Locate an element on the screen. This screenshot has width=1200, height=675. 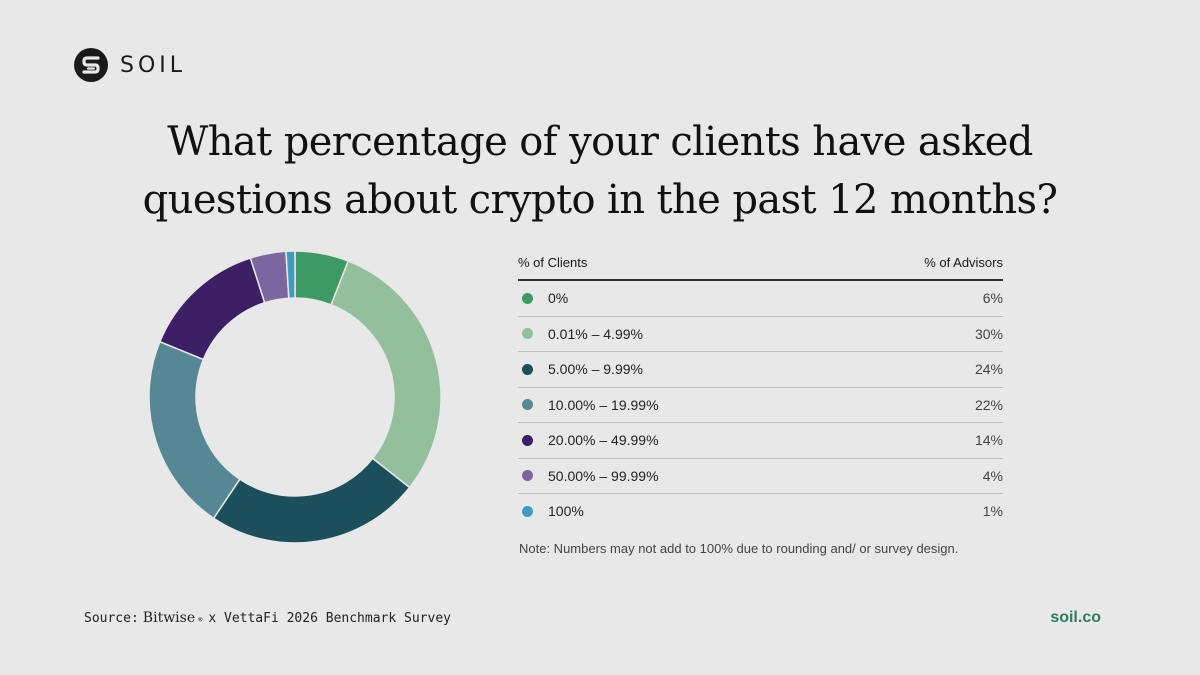
site-url: soil.co is located at coordinates (1075, 617).